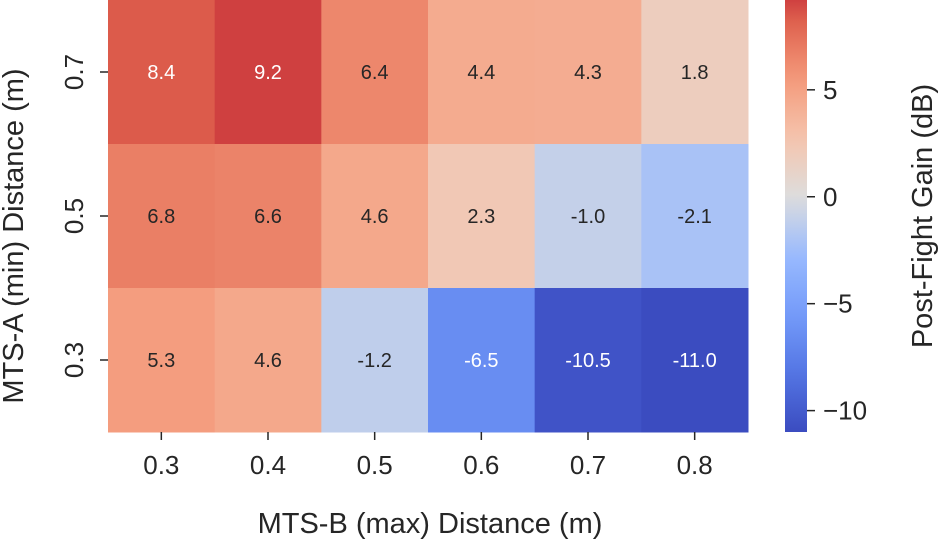 This screenshot has height=543, width=945. Describe the element at coordinates (74, 216) in the screenshot. I see `y-tick-label: 0.5` at that location.